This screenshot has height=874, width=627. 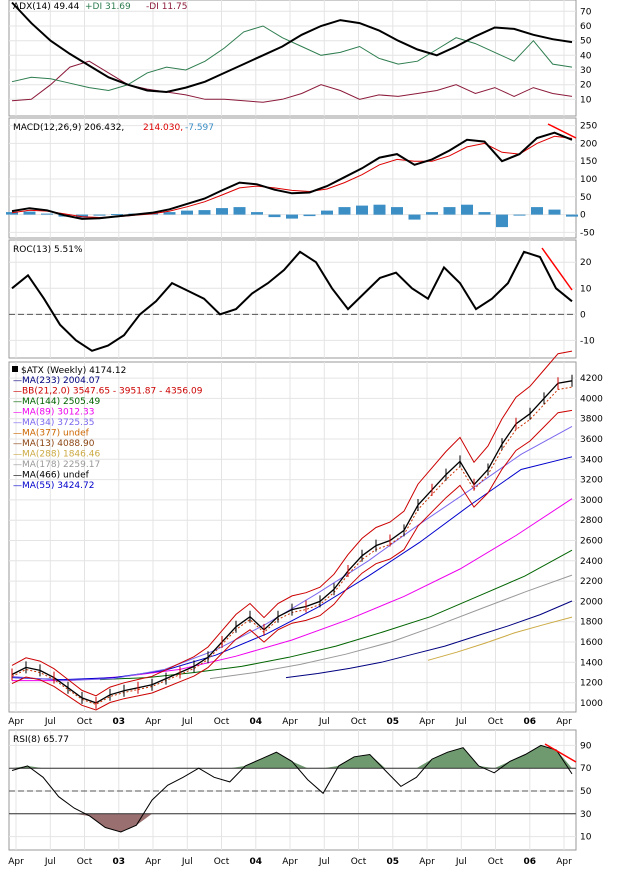 What do you see at coordinates (56, 381) in the screenshot?
I see `price-legend-item-0: —MA(233) 2004.07` at bounding box center [56, 381].